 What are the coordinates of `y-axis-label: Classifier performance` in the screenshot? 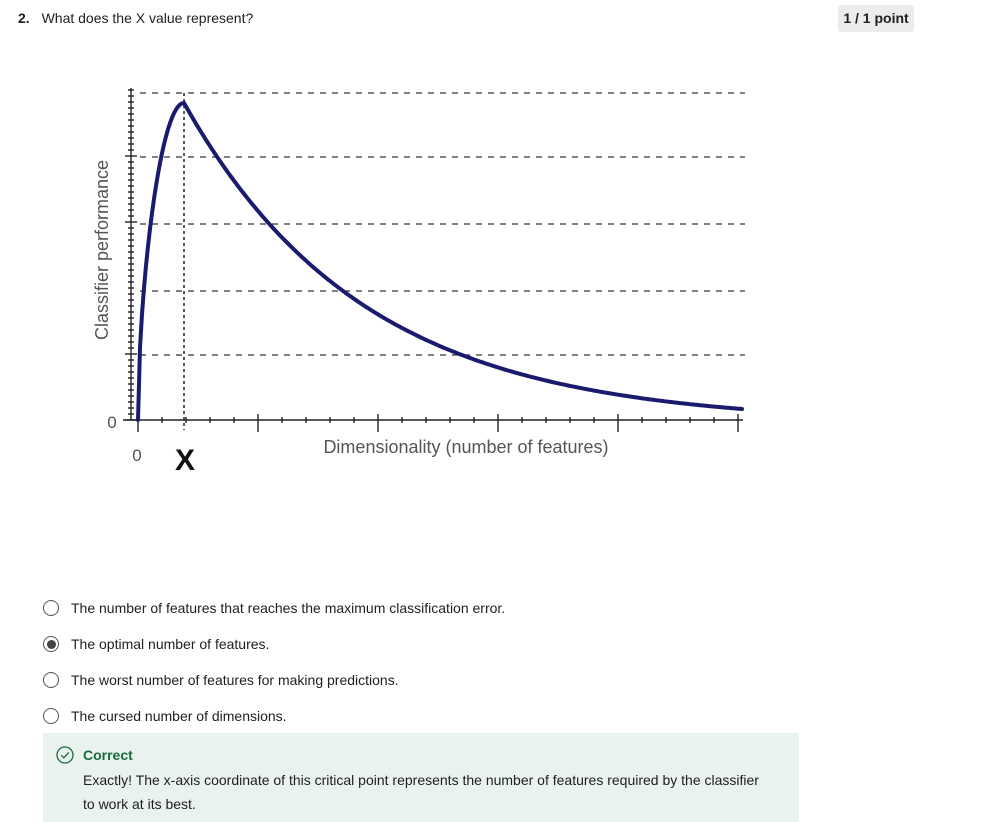 It's located at (102, 250).